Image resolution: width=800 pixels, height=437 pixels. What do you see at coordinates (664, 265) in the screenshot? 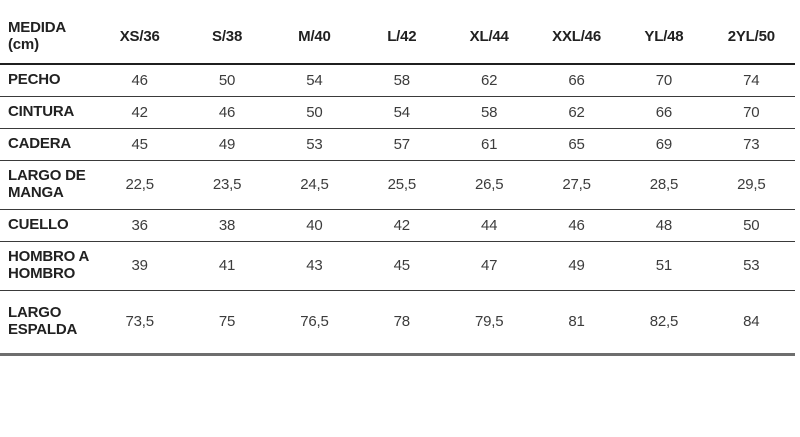
I see `cell: 51` at bounding box center [664, 265].